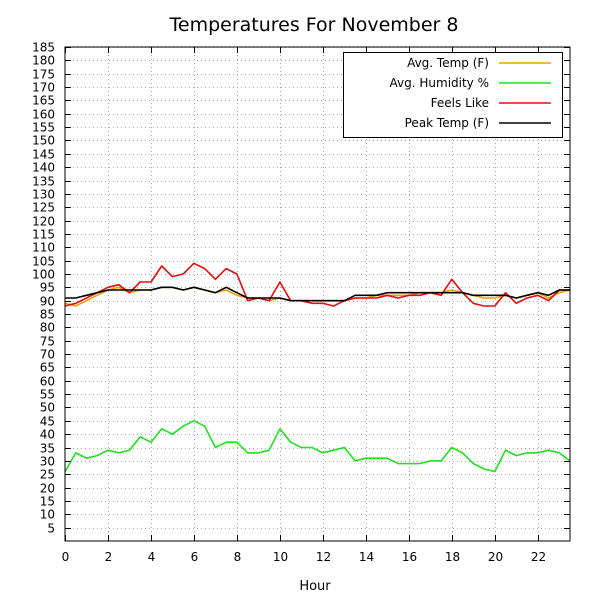 The image size is (600, 600). What do you see at coordinates (43, 155) in the screenshot?
I see `y-tick-label: 145` at bounding box center [43, 155].